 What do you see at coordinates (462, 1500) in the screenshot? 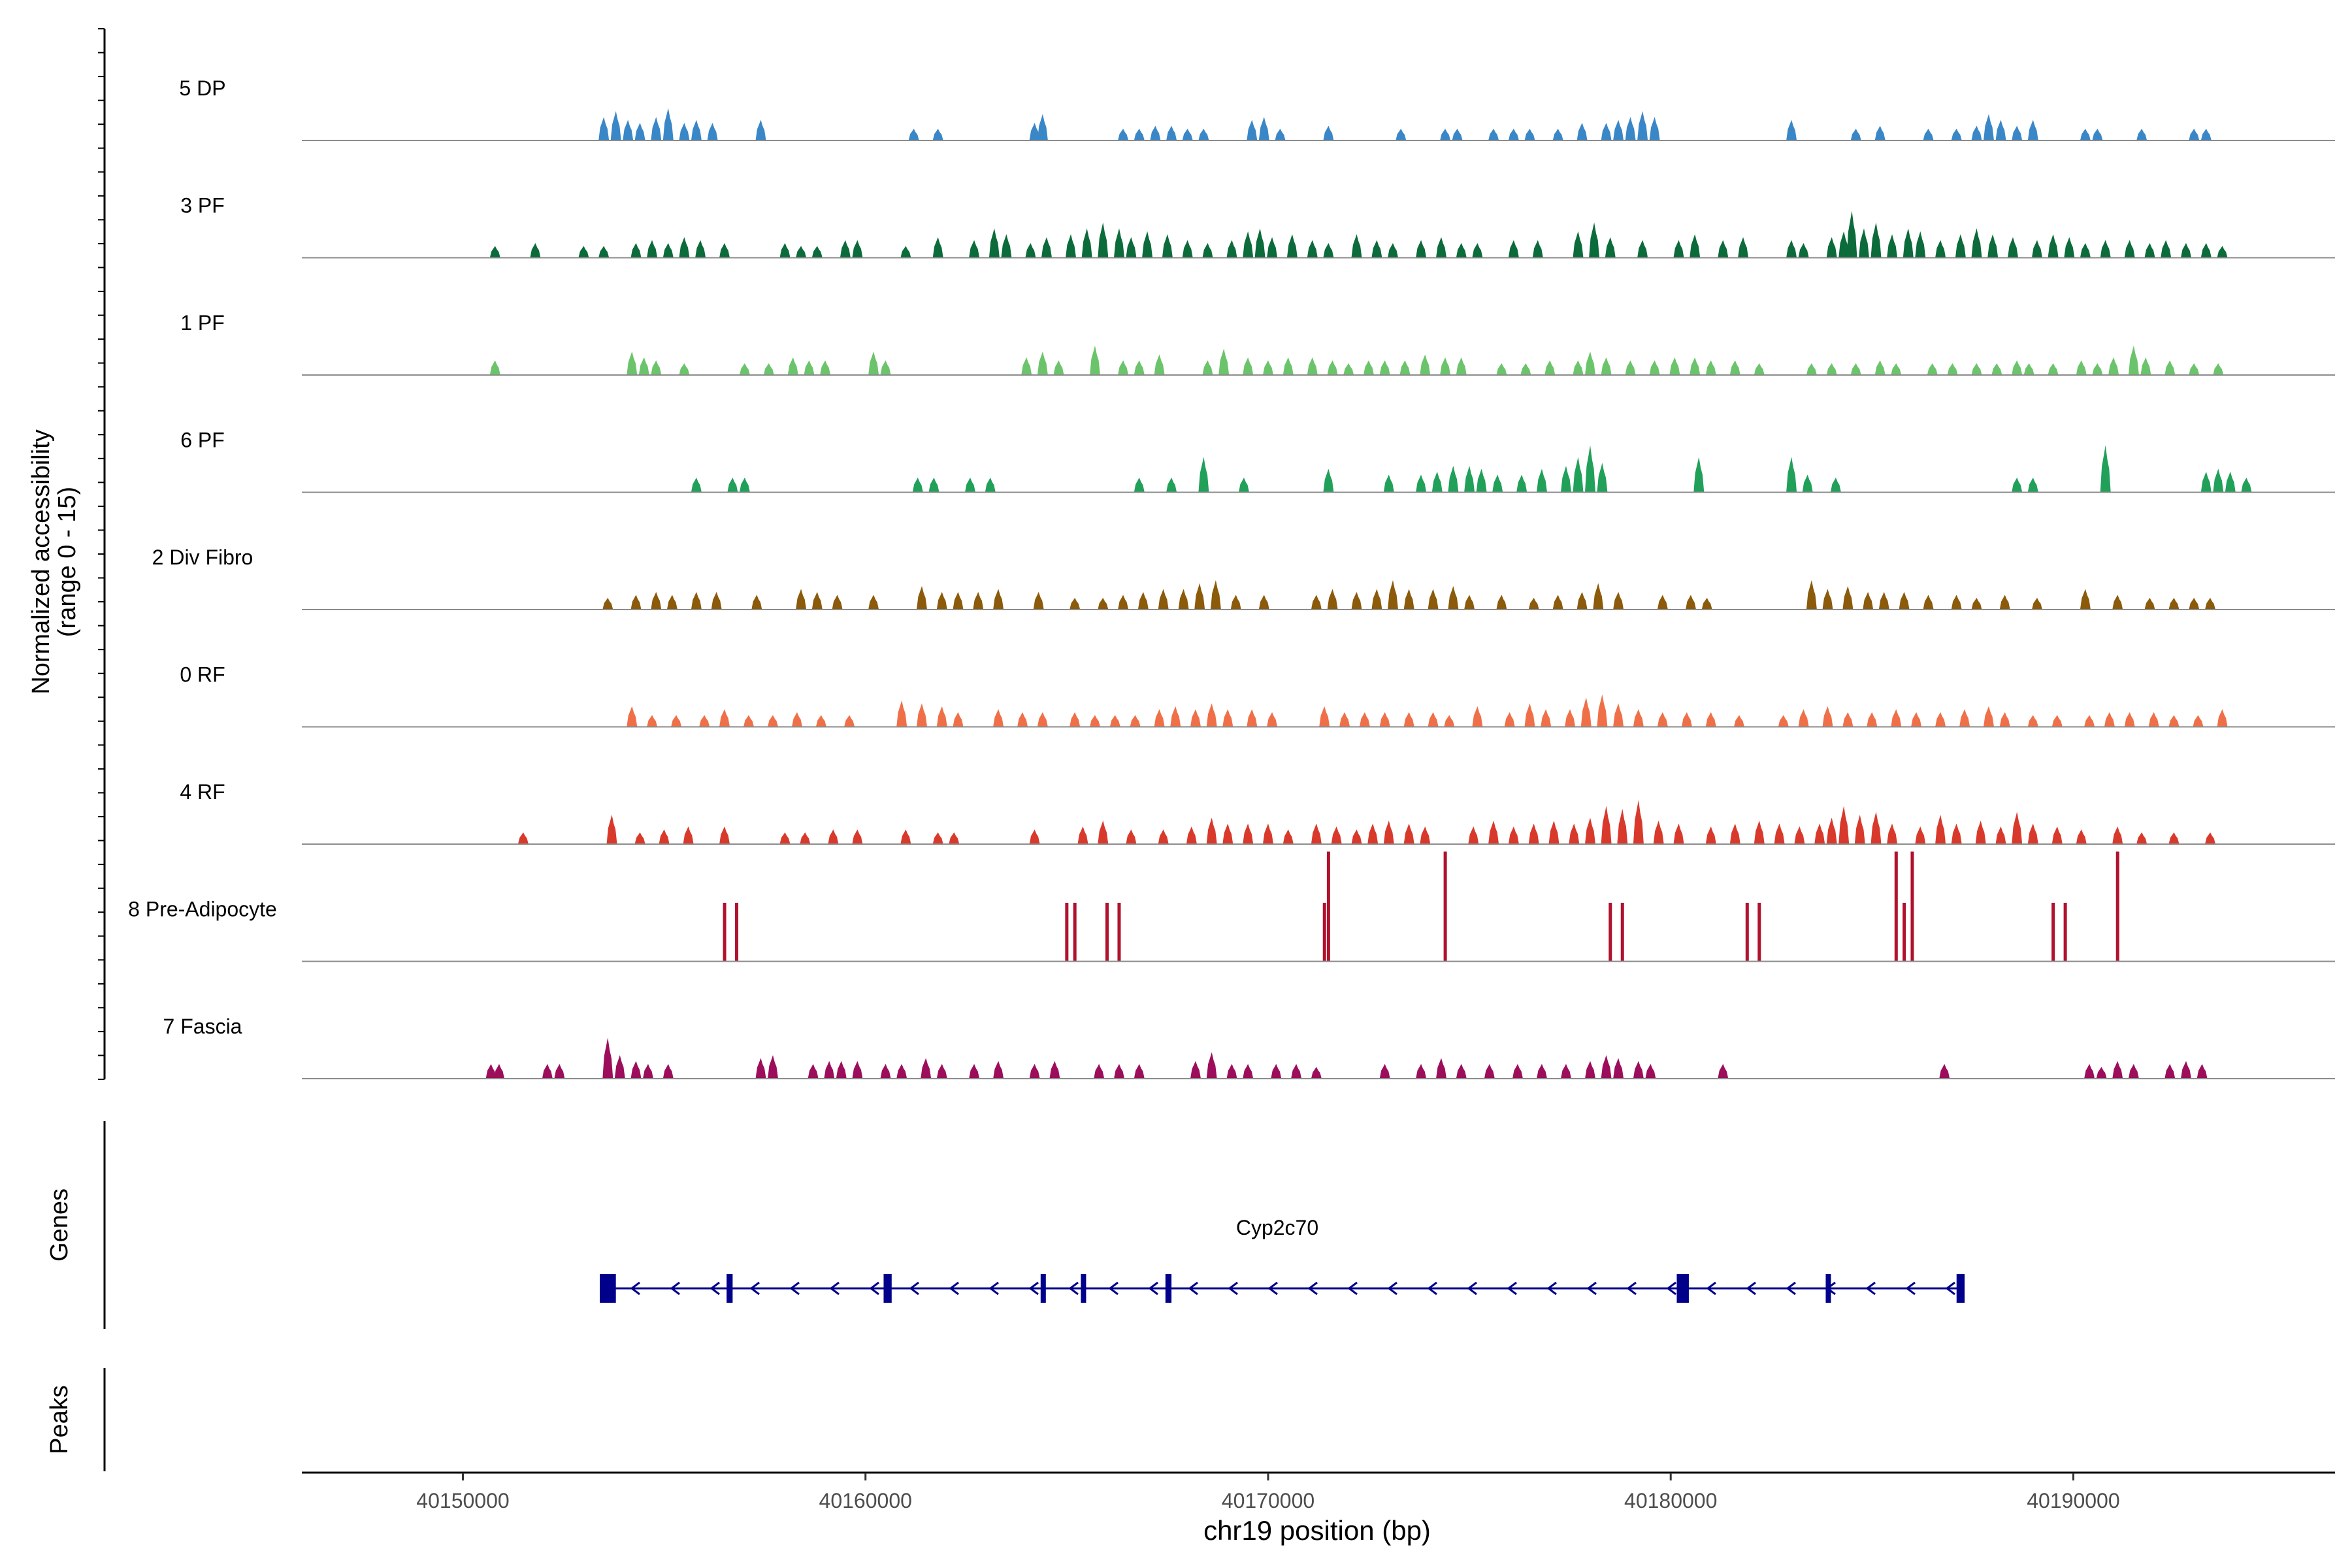
I see `x-tick-label: 40150000` at bounding box center [462, 1500].